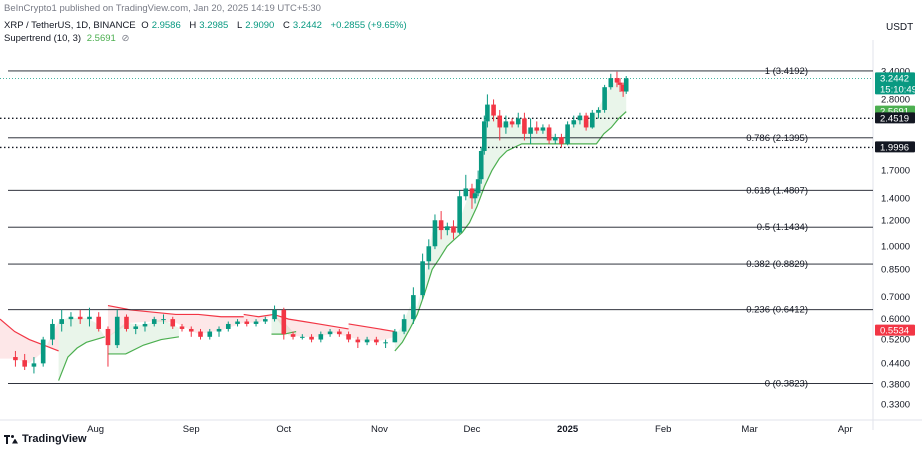  Describe the element at coordinates (70, 25) in the screenshot. I see `symbol-label: XRP / TetherUS, 1D, BINANCE` at that location.